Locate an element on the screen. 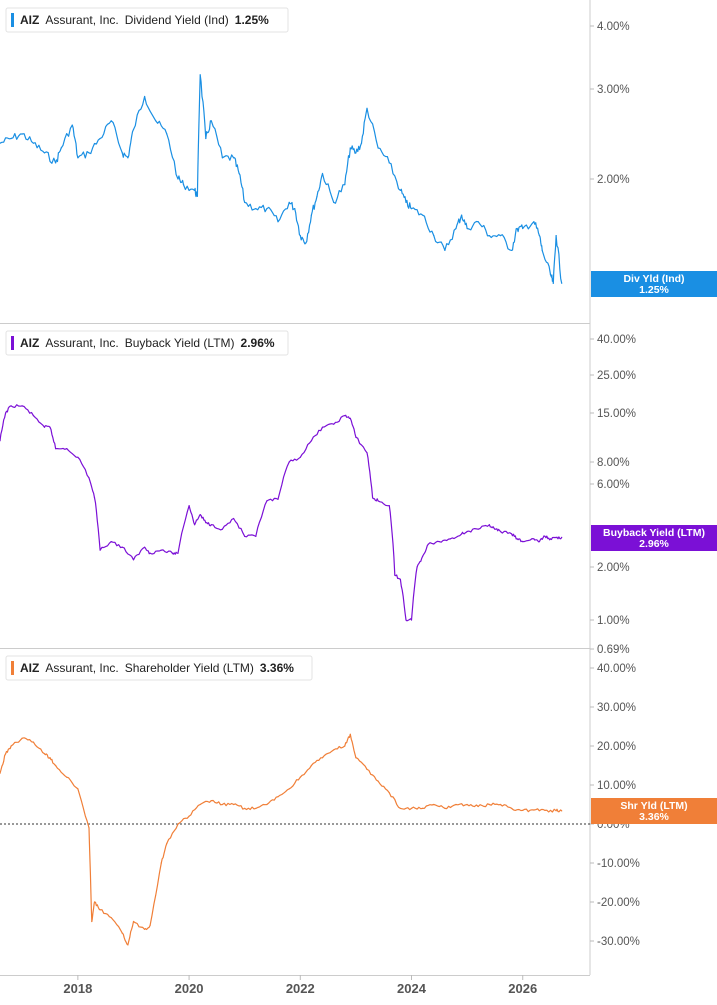 The height and width of the screenshot is (1005, 717). y-tick-label: 20.00% is located at coordinates (616, 747).